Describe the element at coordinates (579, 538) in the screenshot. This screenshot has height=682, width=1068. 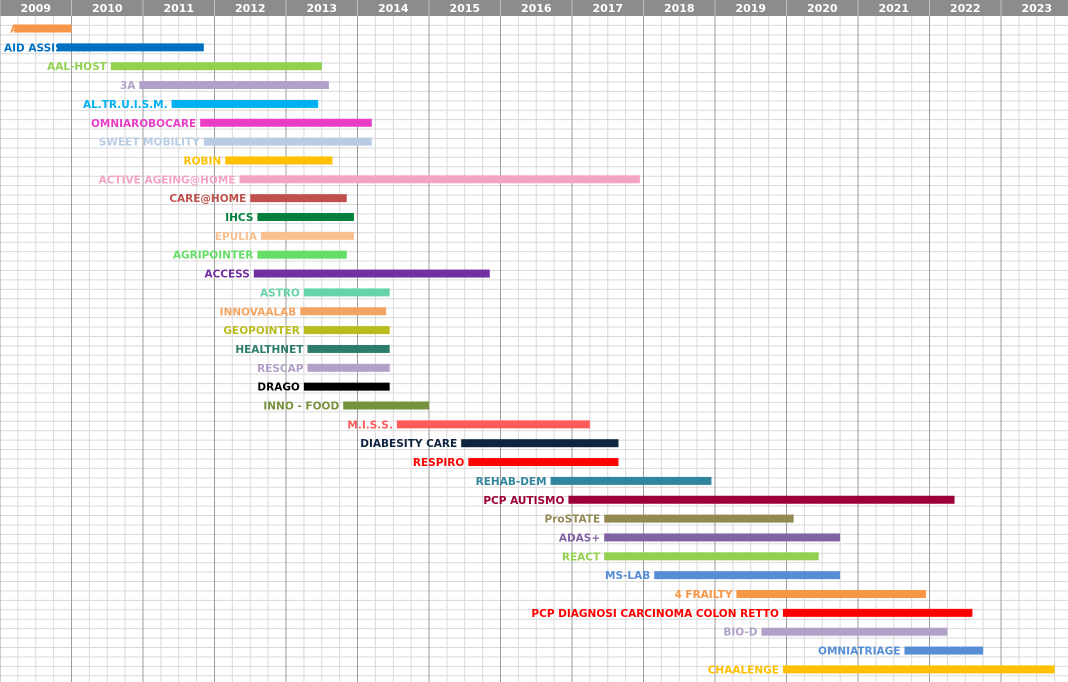
I see `project-label: ADAS+` at that location.